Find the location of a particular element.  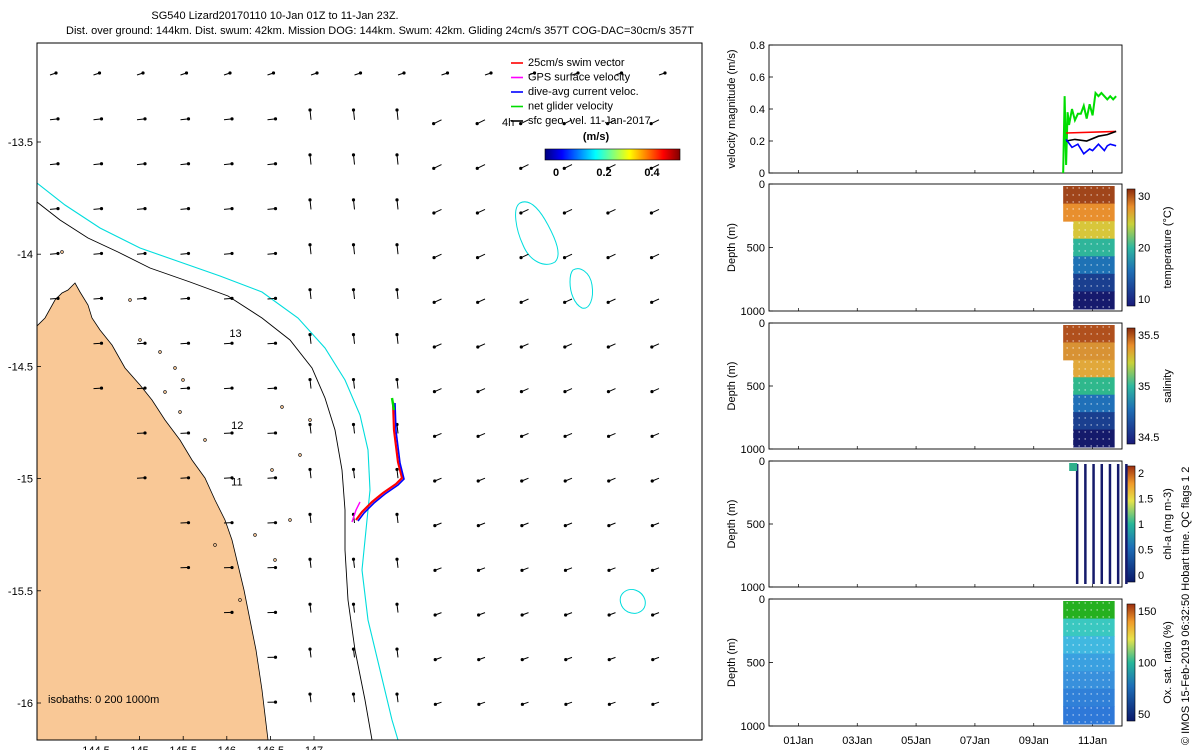

panel-y-tick-label: 0 is located at coordinates (762, 600).